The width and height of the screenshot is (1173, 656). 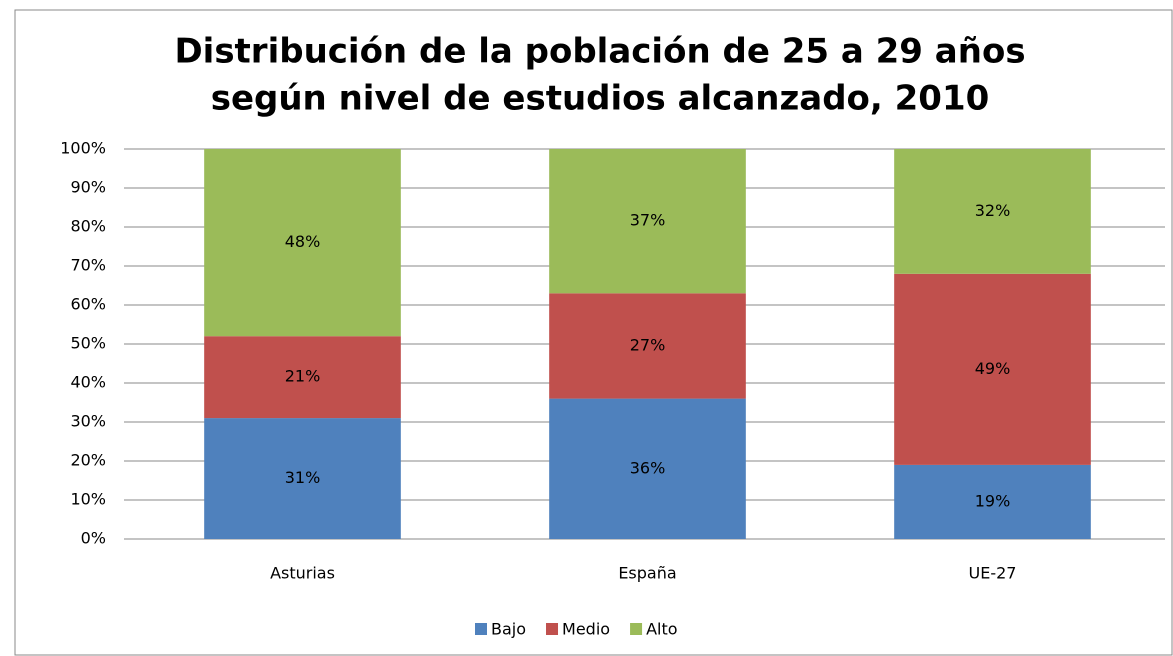 I want to click on data-label: 48%, so click(x=303, y=241).